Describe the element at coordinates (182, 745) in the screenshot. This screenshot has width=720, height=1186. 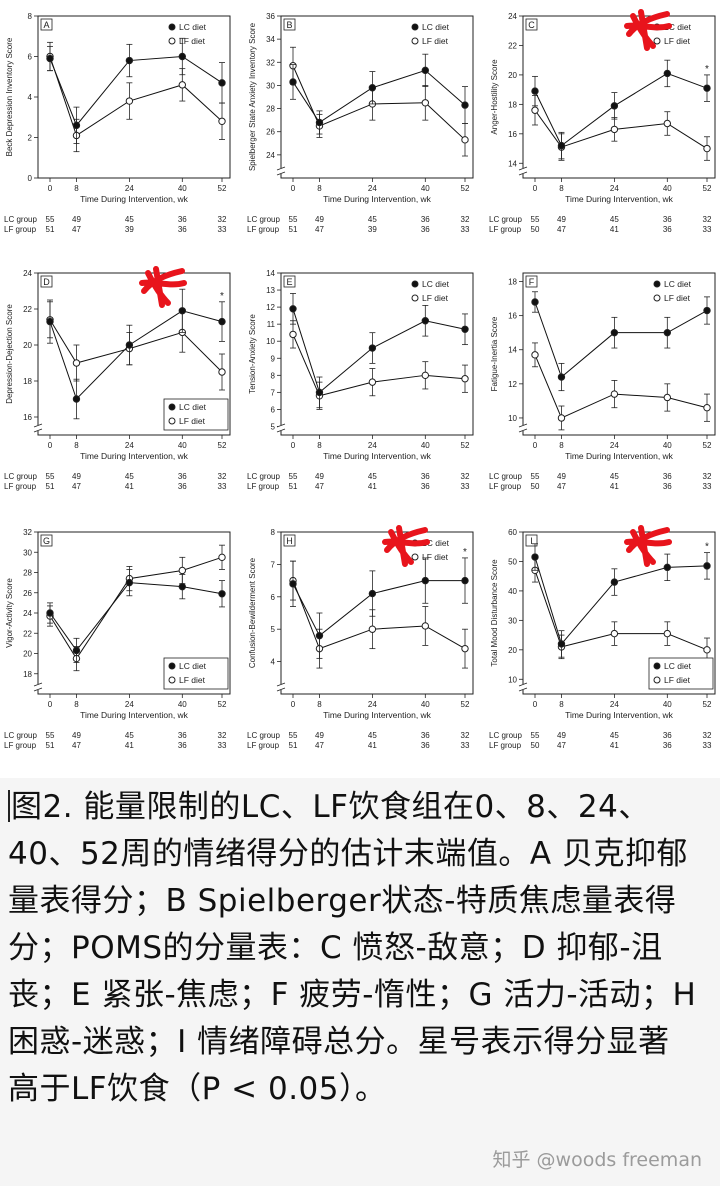
I see `lf-count: 36` at that location.